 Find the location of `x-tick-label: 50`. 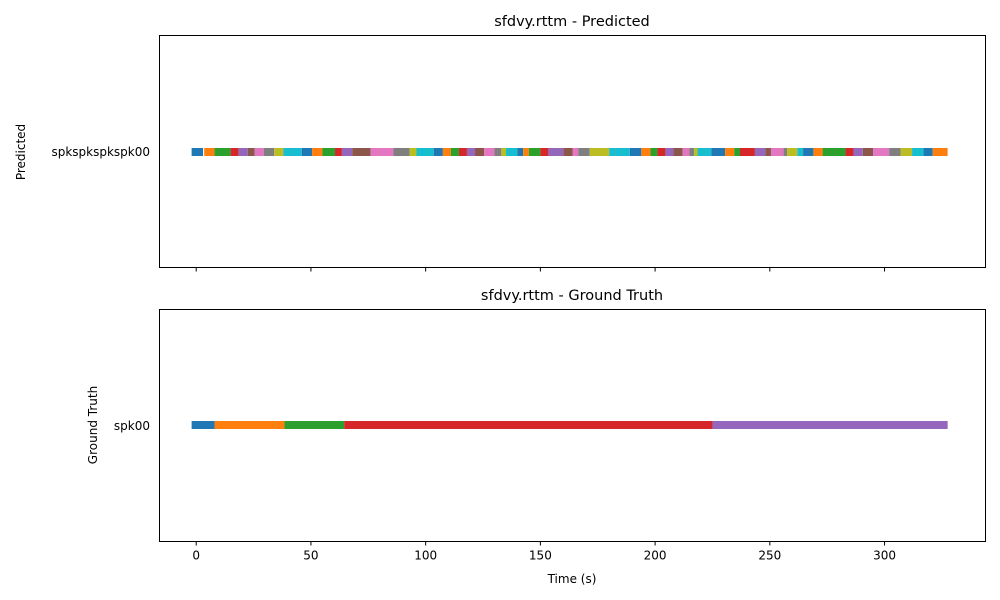

x-tick-label: 50 is located at coordinates (310, 556).